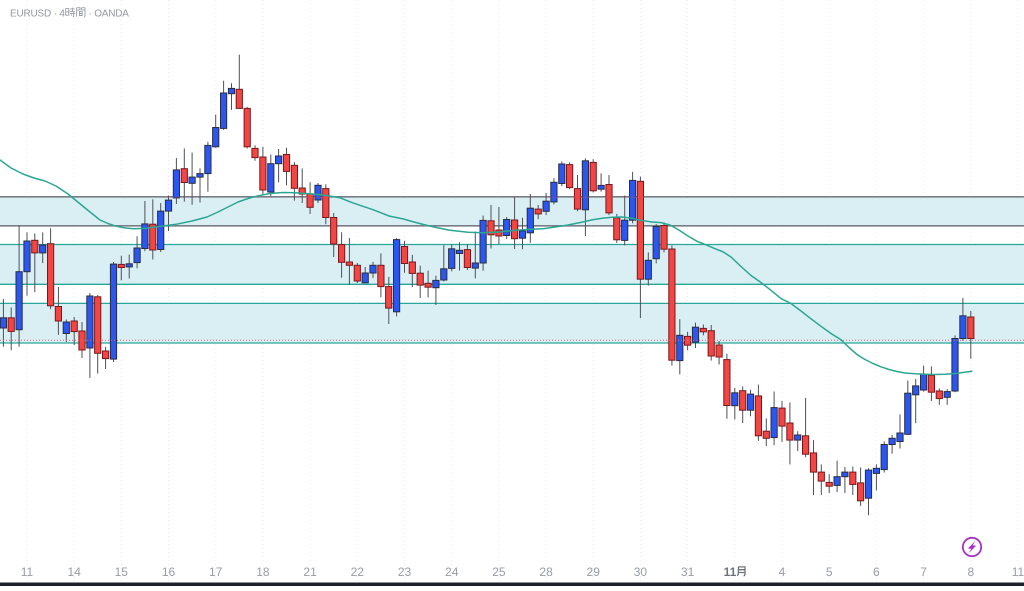 This screenshot has width=1024, height=591. Describe the element at coordinates (216, 572) in the screenshot. I see `svg-text: 17` at that location.